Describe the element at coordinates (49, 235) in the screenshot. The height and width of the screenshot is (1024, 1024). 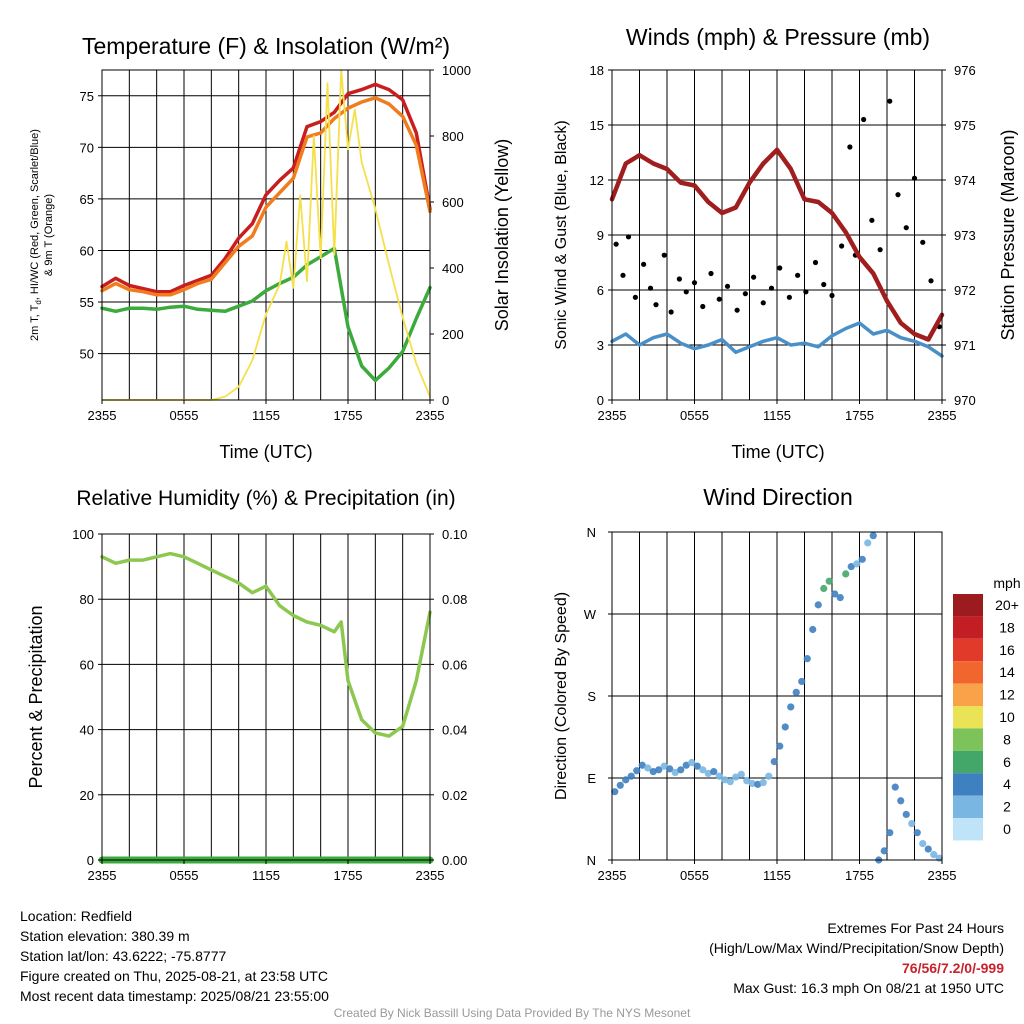
I see `temperature-ylabel-line2: & 9m T (Orange)` at that location.